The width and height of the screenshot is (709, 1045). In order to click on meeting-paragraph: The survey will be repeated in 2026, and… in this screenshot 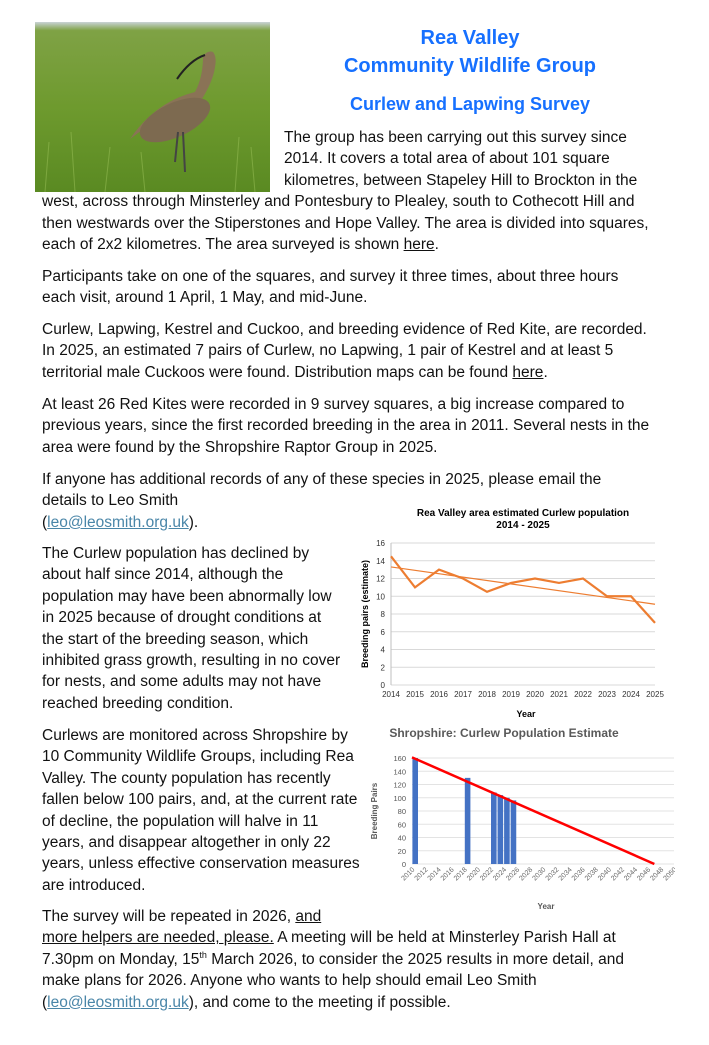, I will do `click(333, 959)`.